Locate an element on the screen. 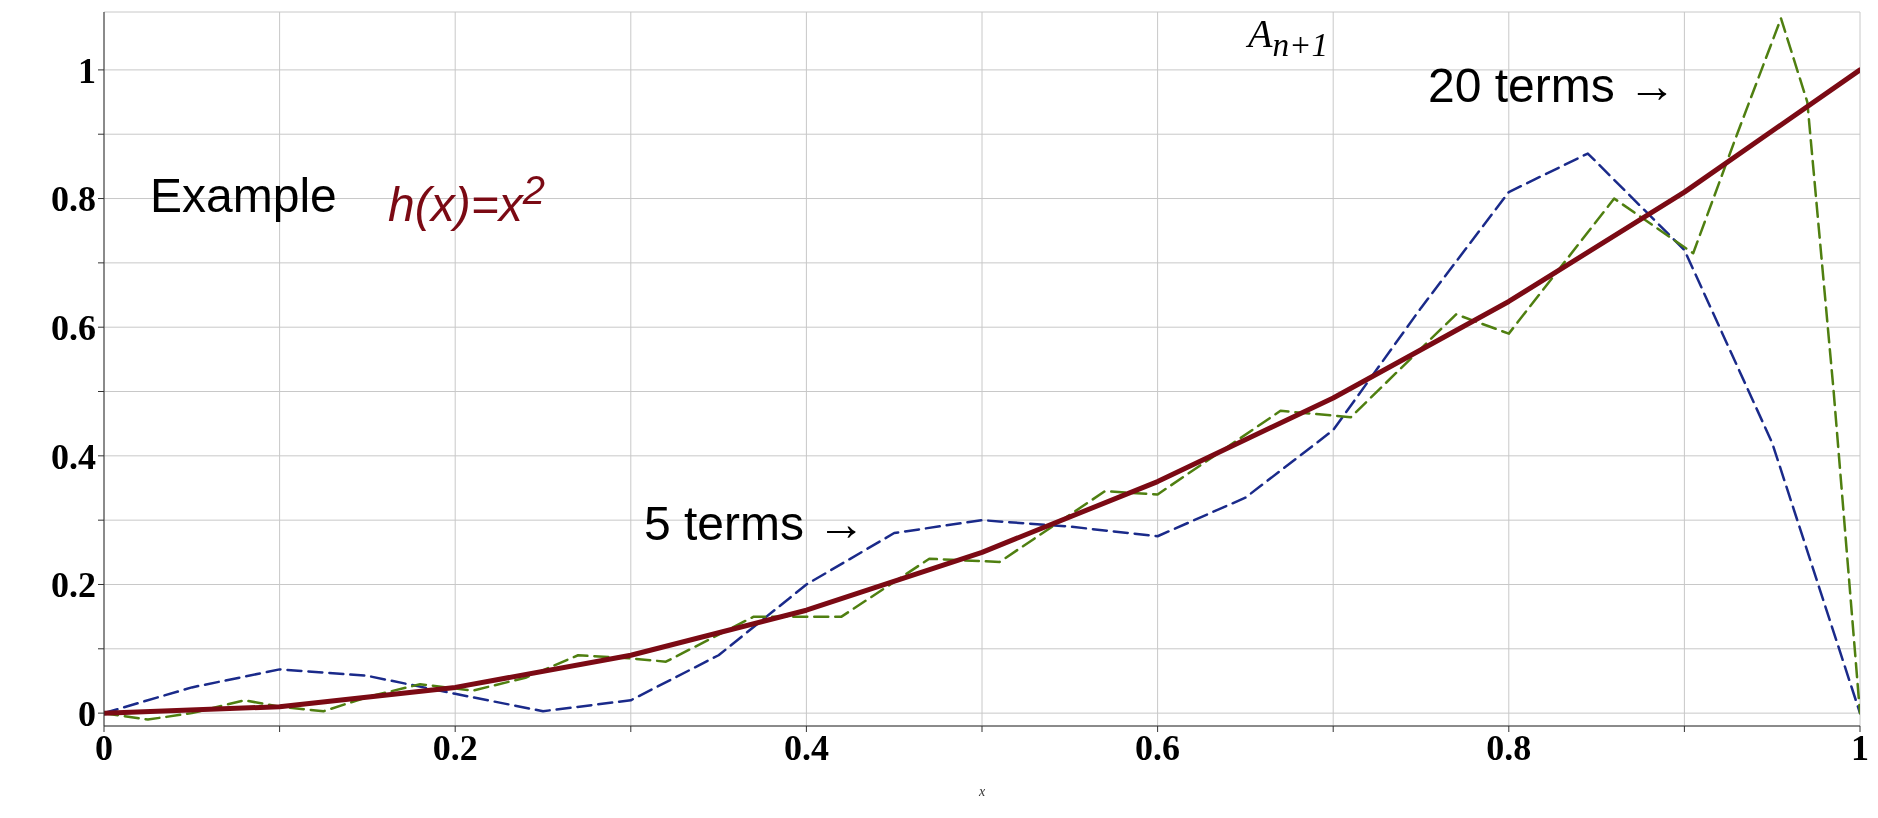 The width and height of the screenshot is (1878, 818). y-tick-label: 0.2 is located at coordinates (73, 585).